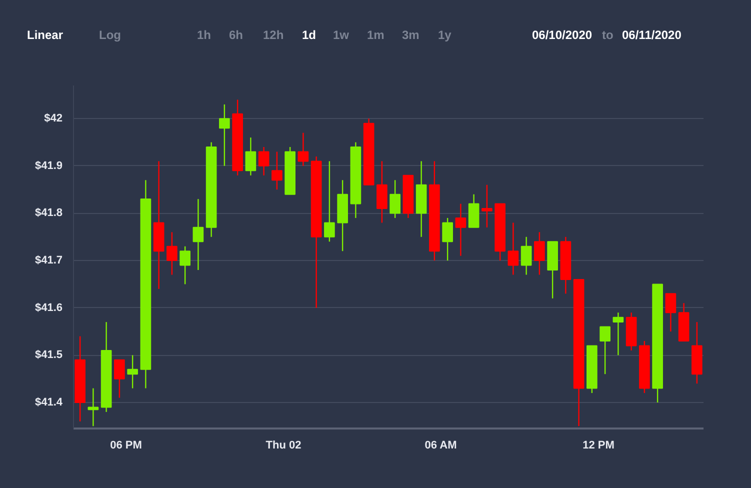 The image size is (751, 488). Describe the element at coordinates (598, 446) in the screenshot. I see `x-tick-label: 12 PM` at that location.